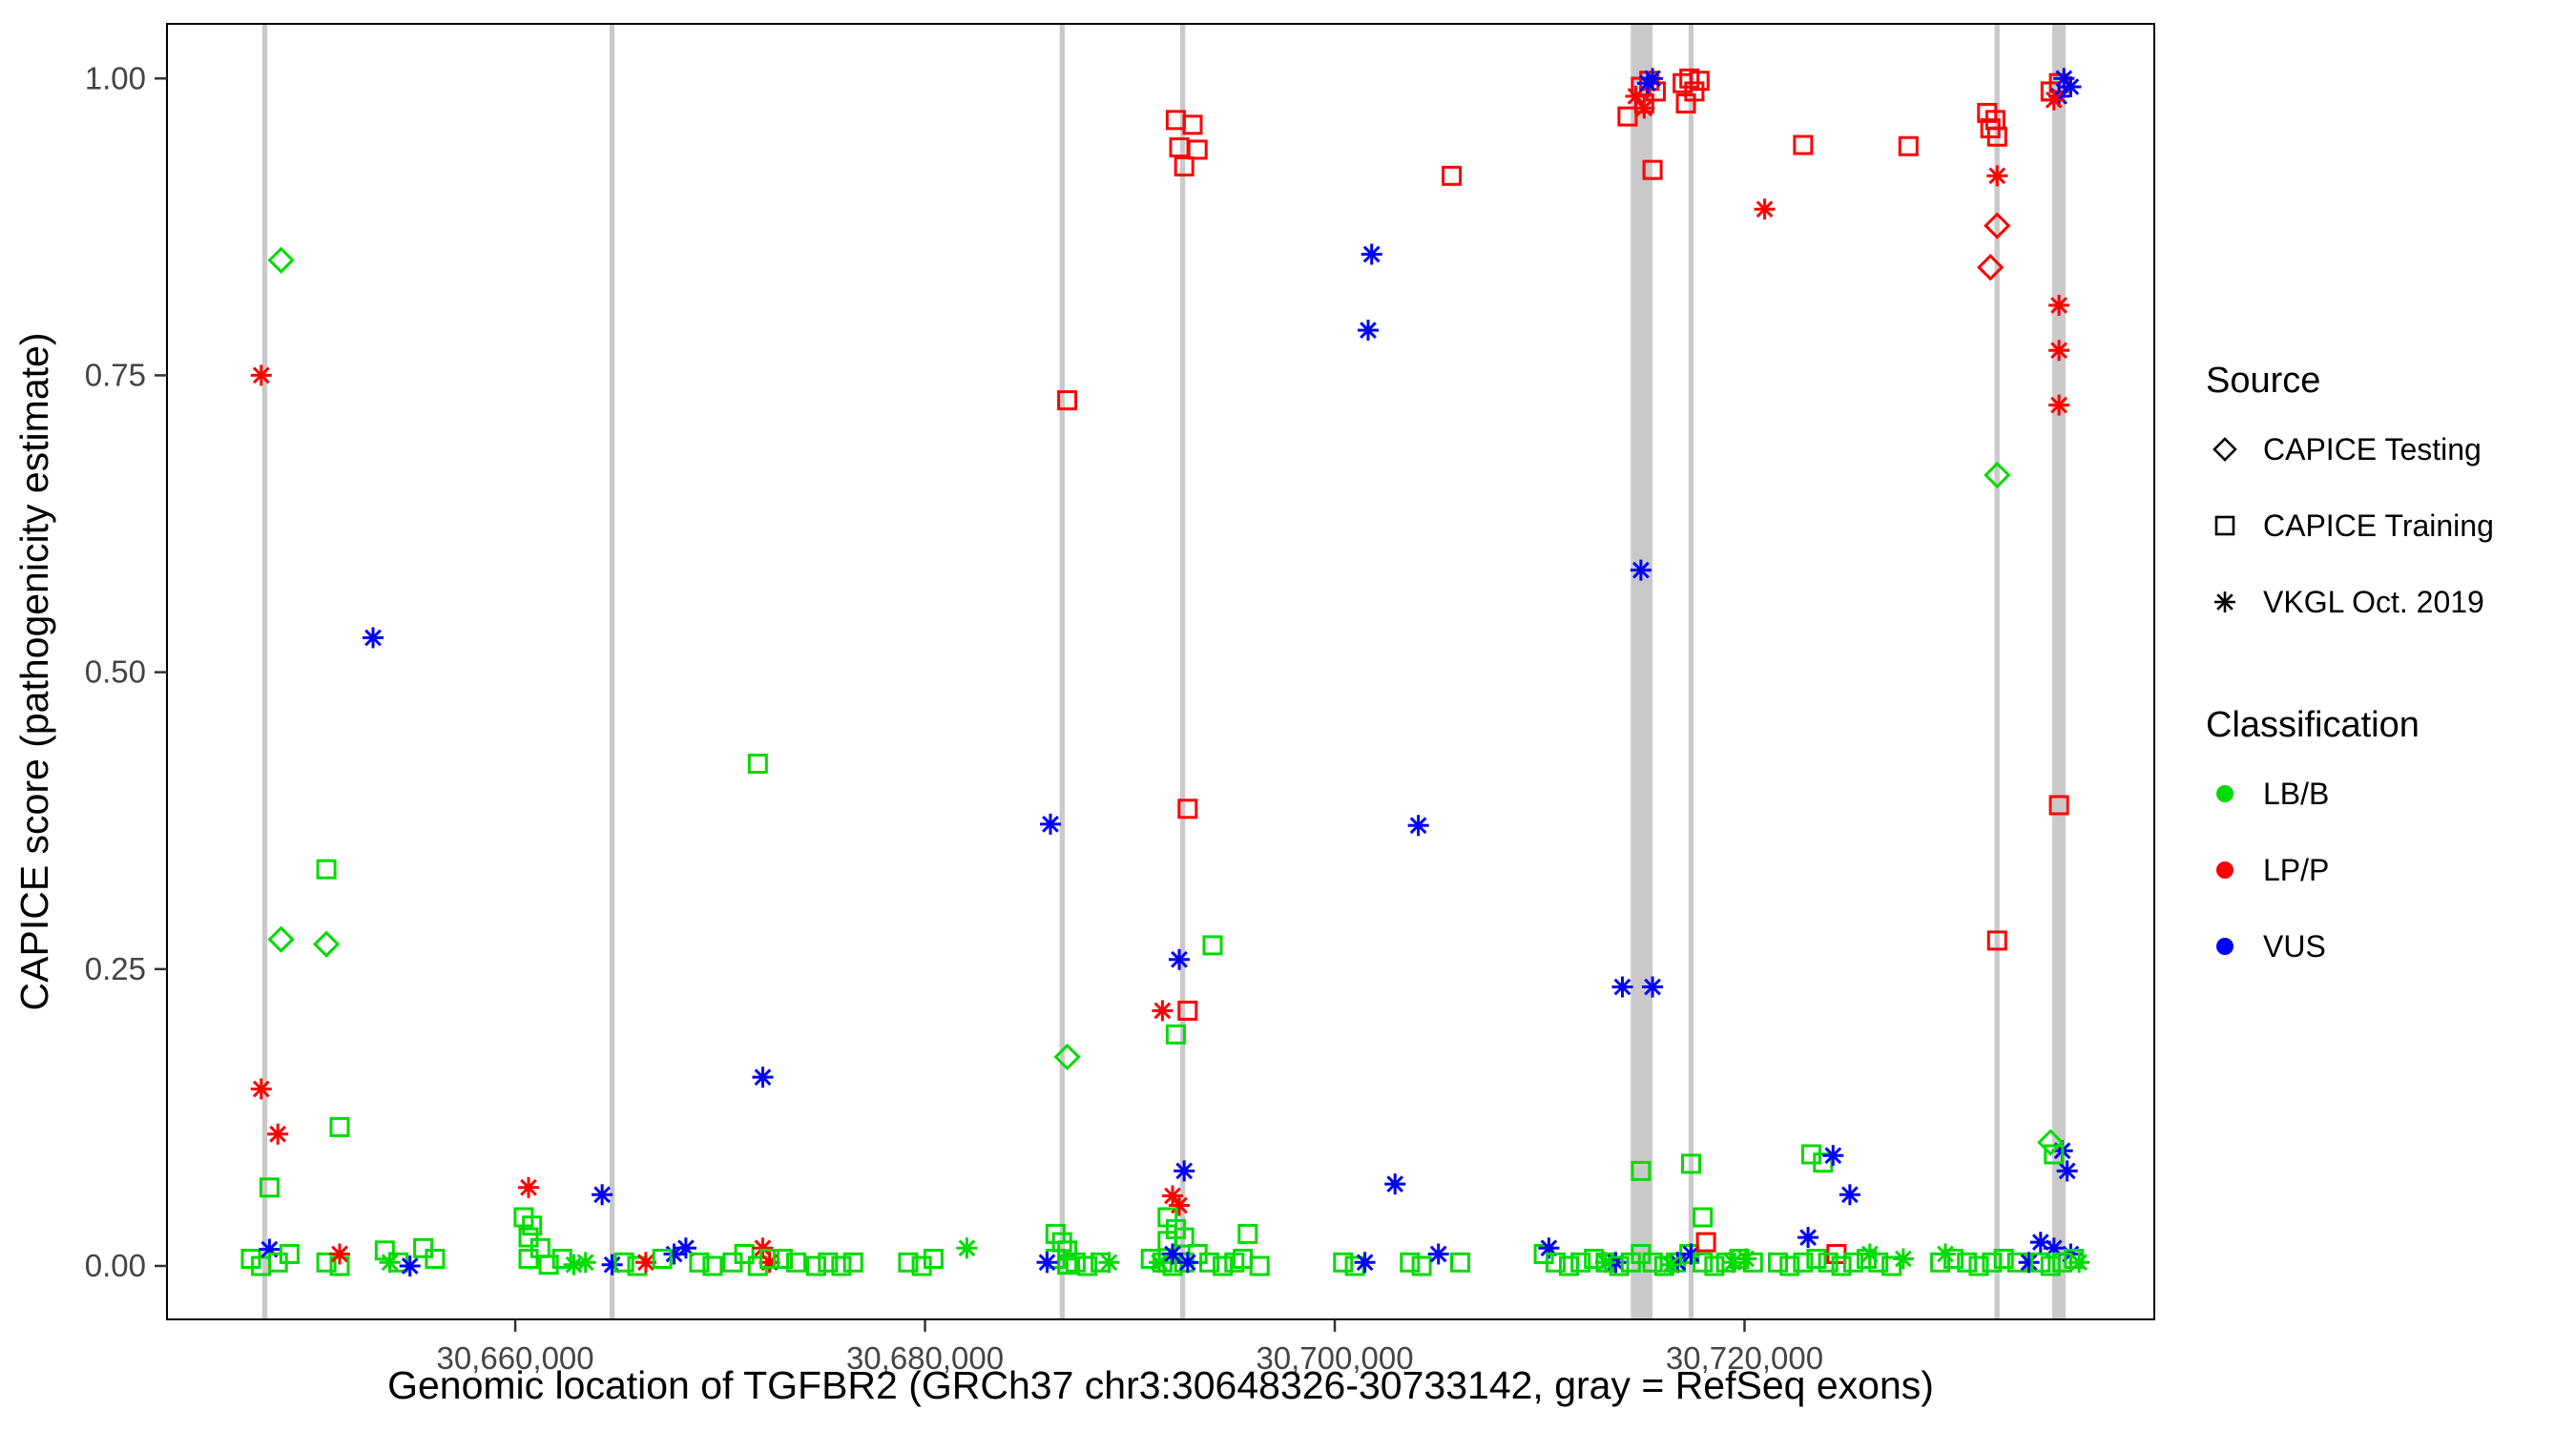 This screenshot has height=1431, width=2576. What do you see at coordinates (2225, 449) in the screenshot?
I see `diamond-icon` at bounding box center [2225, 449].